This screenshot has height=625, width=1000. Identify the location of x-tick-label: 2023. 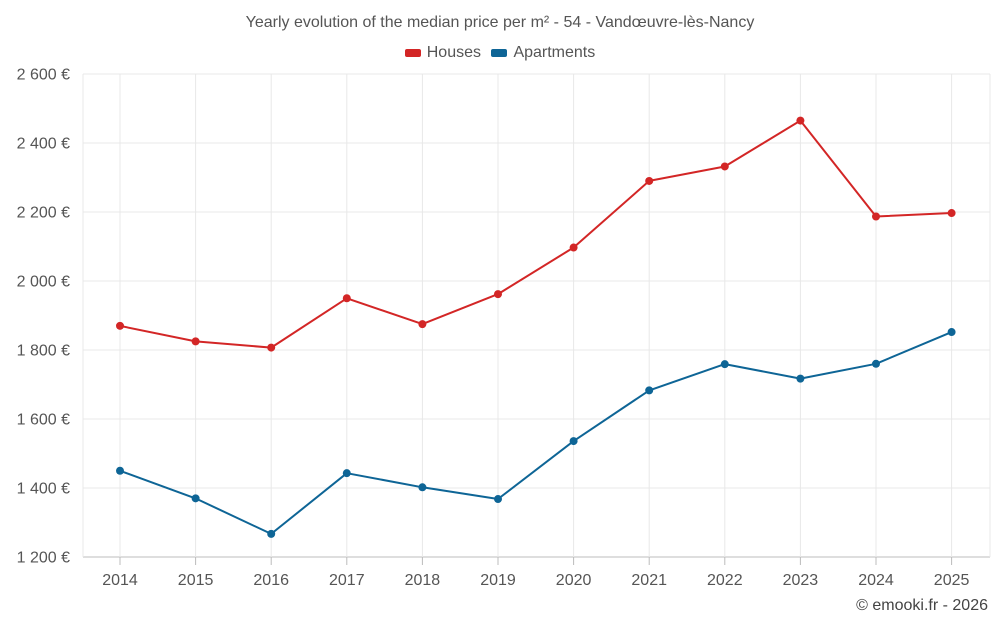
(801, 580).